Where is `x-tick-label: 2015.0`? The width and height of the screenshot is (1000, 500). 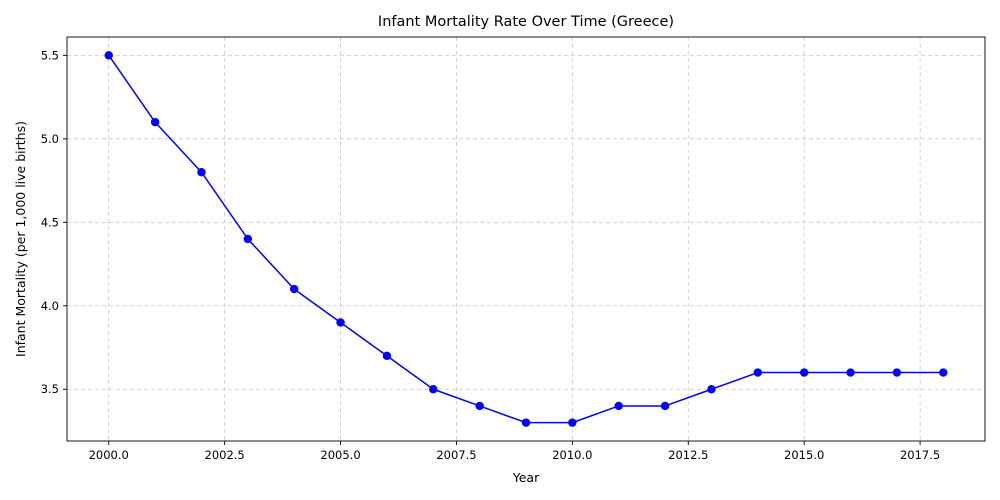
x-tick-label: 2015.0 is located at coordinates (804, 455).